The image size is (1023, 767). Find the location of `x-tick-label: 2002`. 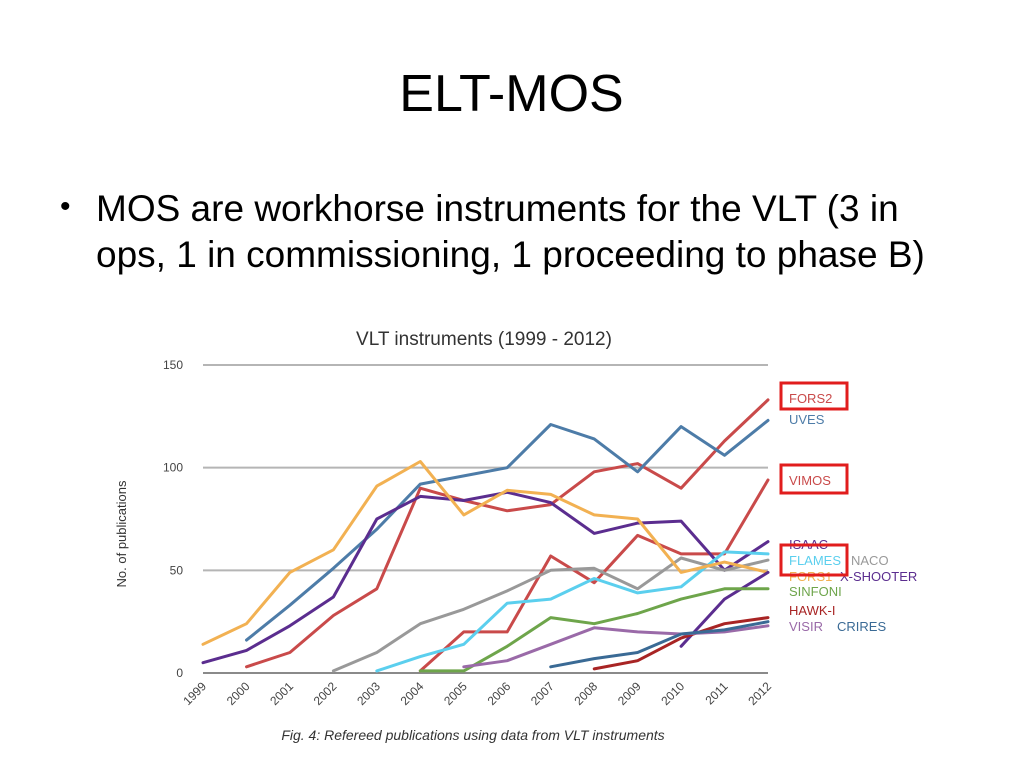

x-tick-label: 2002 is located at coordinates (325, 693).